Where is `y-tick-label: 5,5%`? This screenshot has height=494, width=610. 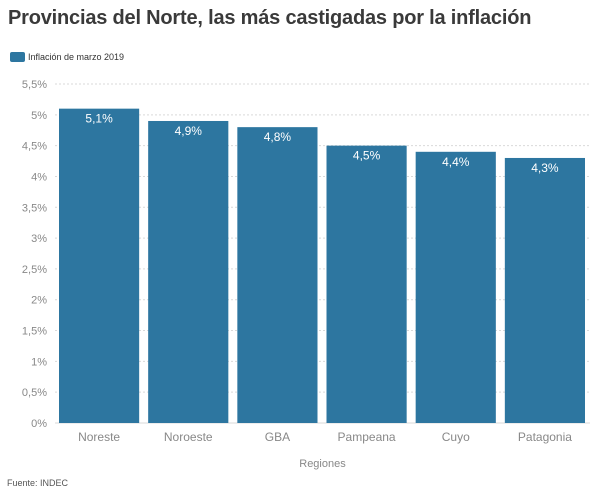 y-tick-label: 5,5% is located at coordinates (34, 85).